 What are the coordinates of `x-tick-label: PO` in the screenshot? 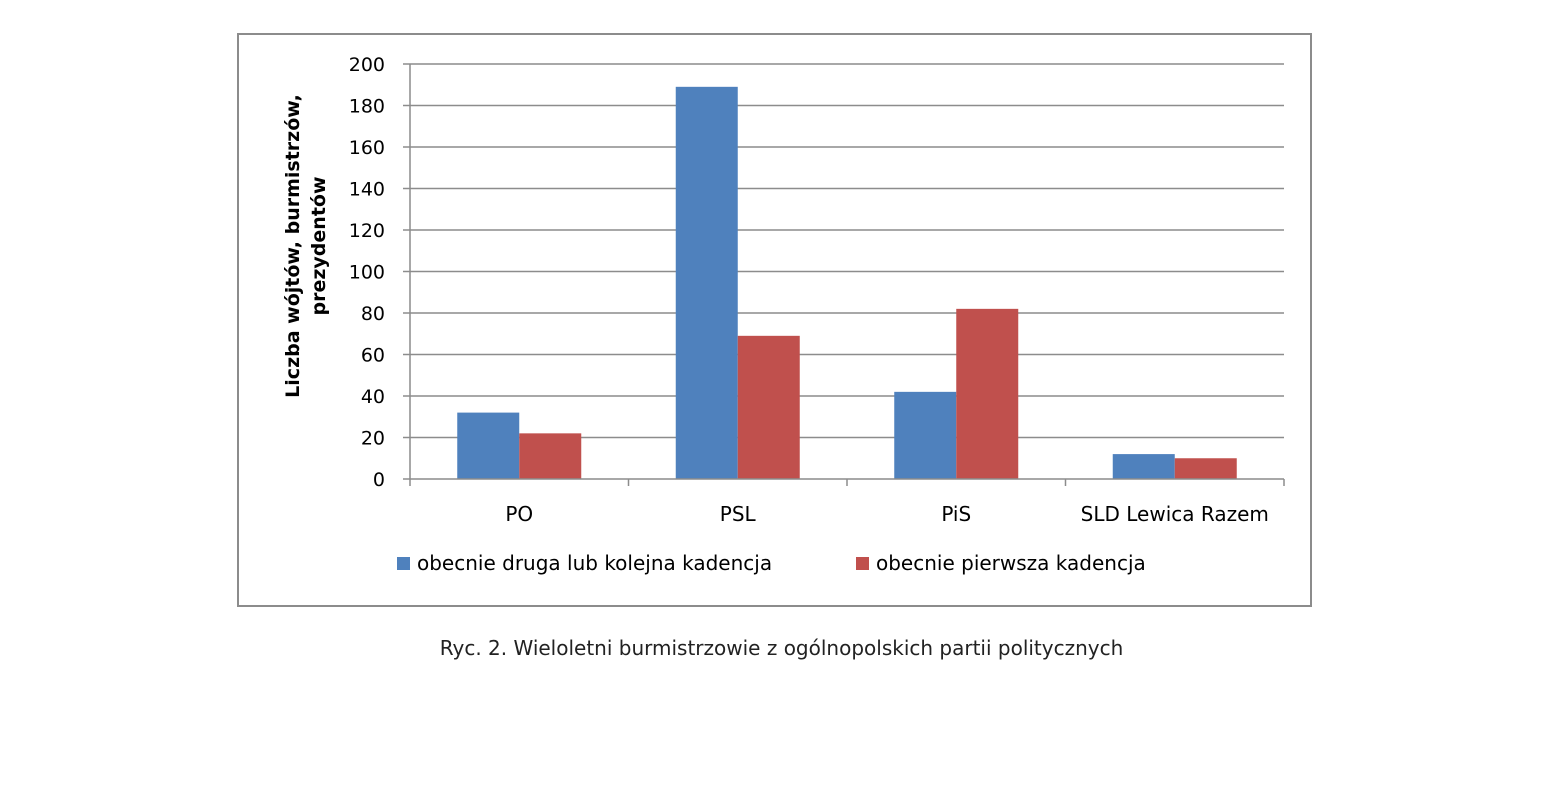 It's located at (519, 514).